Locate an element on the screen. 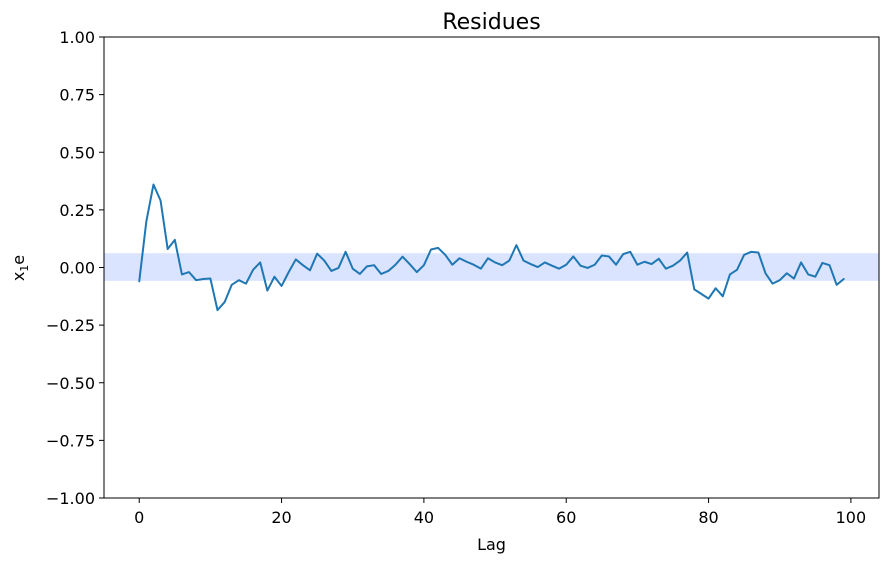  y-axis-title-base: x is located at coordinates (18, 276).